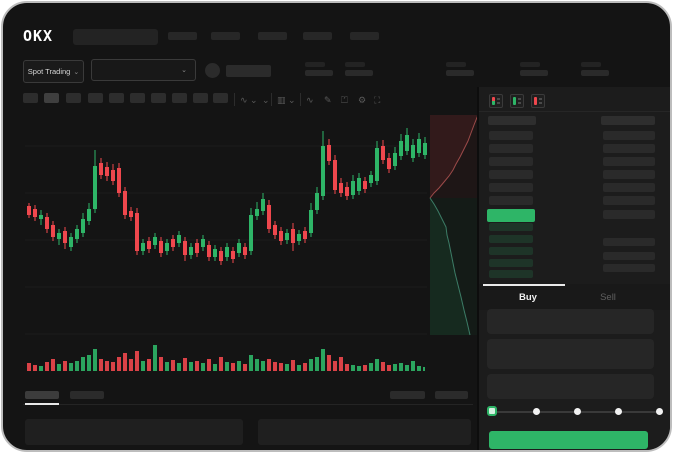 The image size is (673, 454). I want to click on orders-tab-underline, so click(42, 404).